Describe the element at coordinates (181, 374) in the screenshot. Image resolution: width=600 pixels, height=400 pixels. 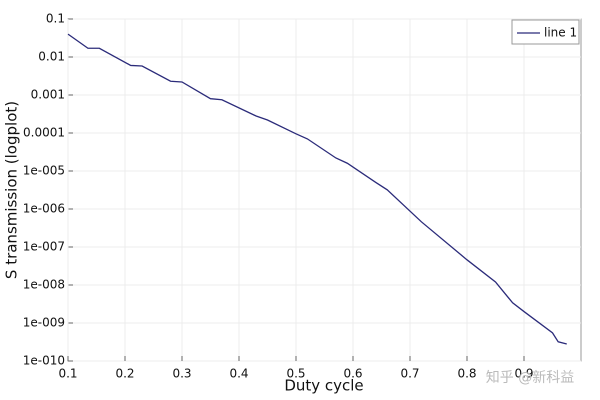
I see `x-tick-label: 0.3` at that location.